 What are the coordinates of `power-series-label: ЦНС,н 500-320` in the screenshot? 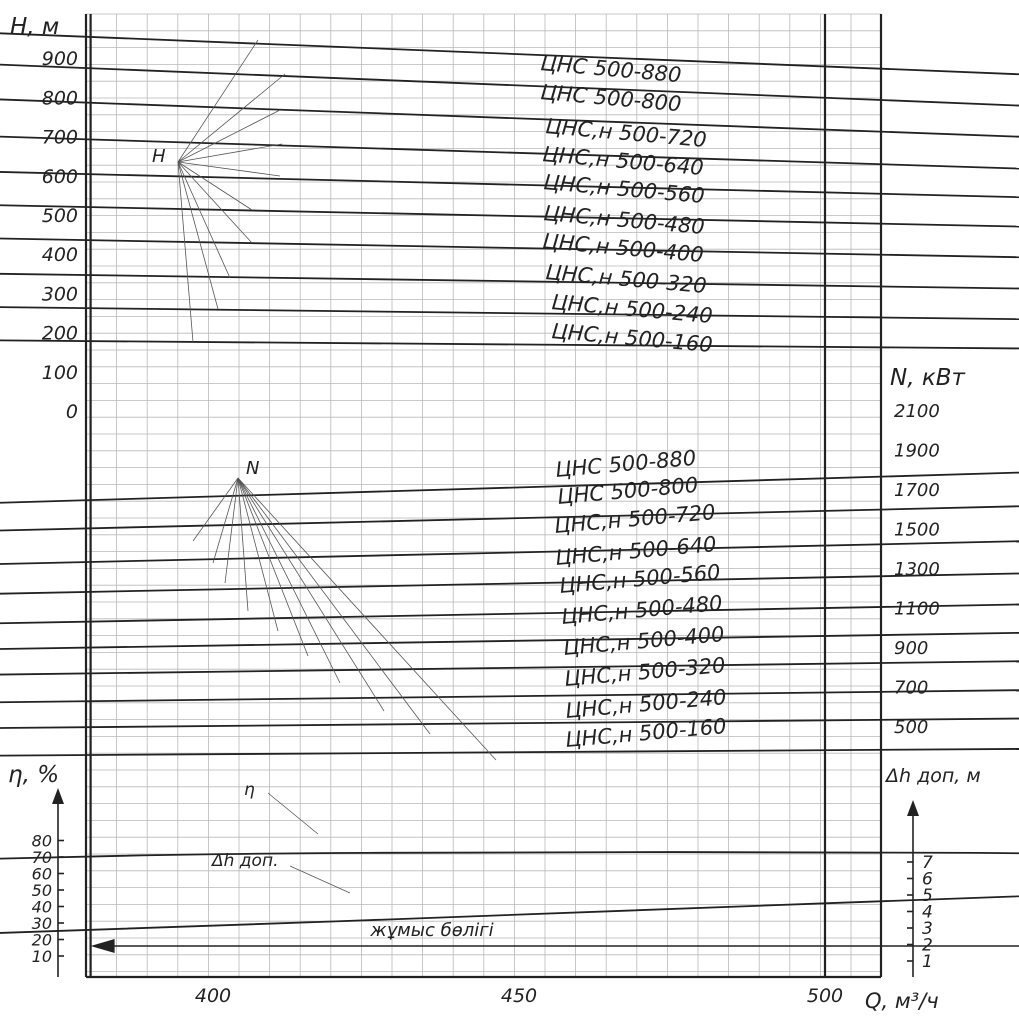 It's located at (644, 672).